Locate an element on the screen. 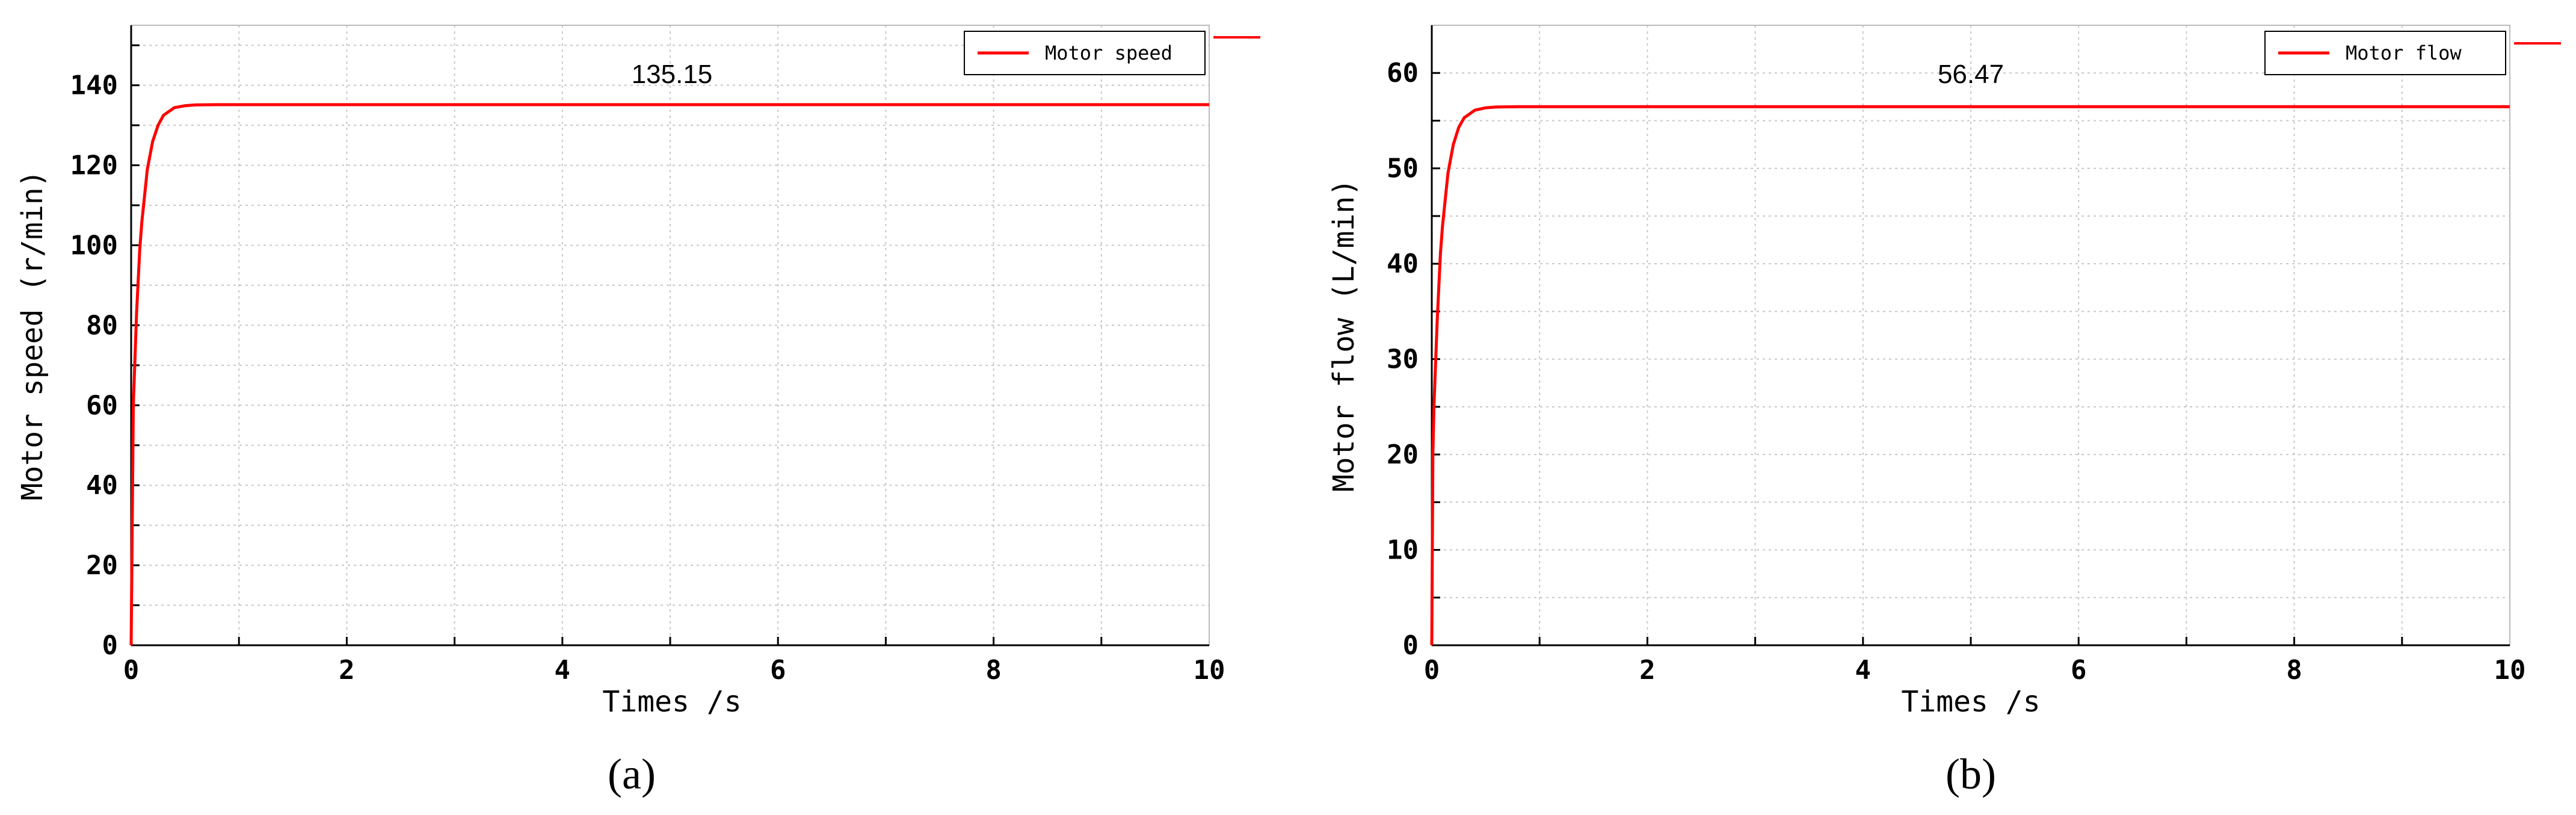 The height and width of the screenshot is (815, 2576). y-tick-label: 80 is located at coordinates (102, 325).